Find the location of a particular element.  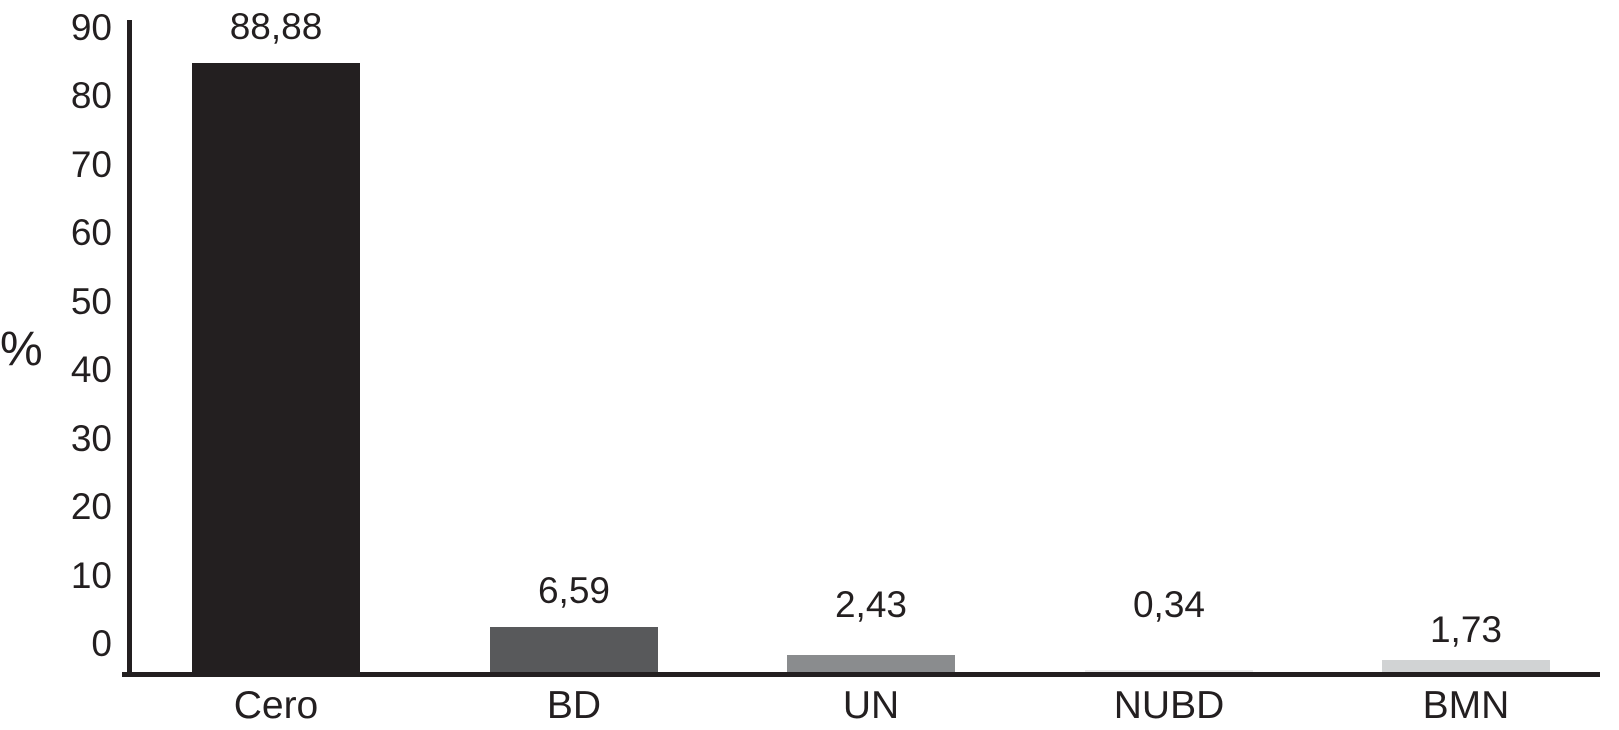

y-axis-title: % is located at coordinates (21, 349).